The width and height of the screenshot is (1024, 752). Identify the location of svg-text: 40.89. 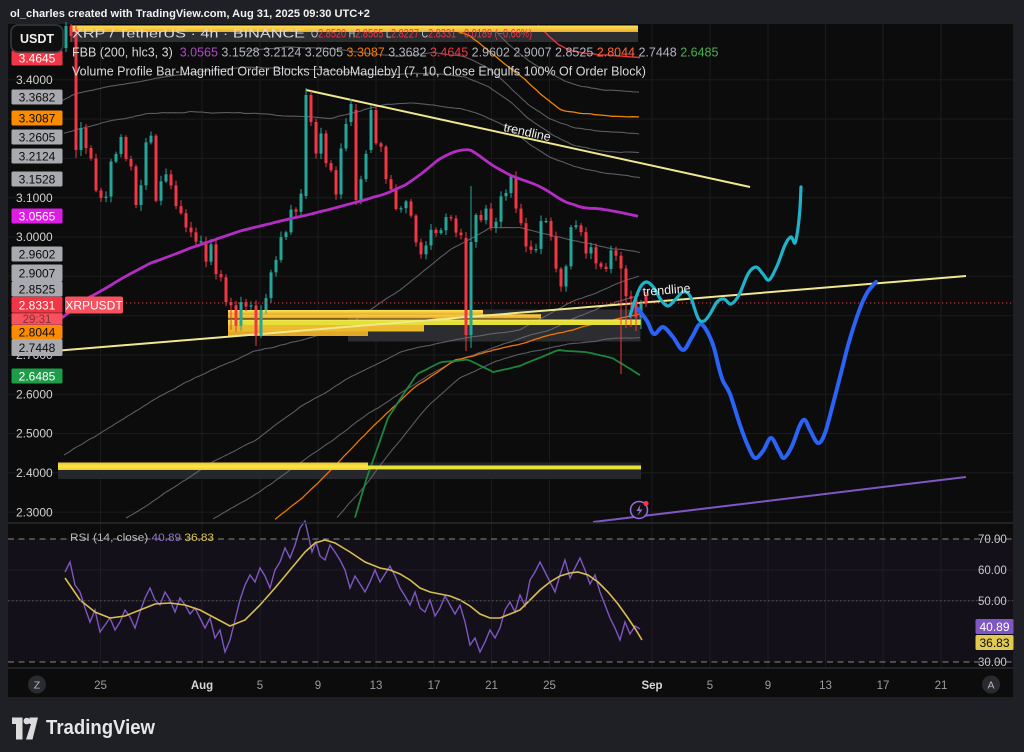
(994, 627).